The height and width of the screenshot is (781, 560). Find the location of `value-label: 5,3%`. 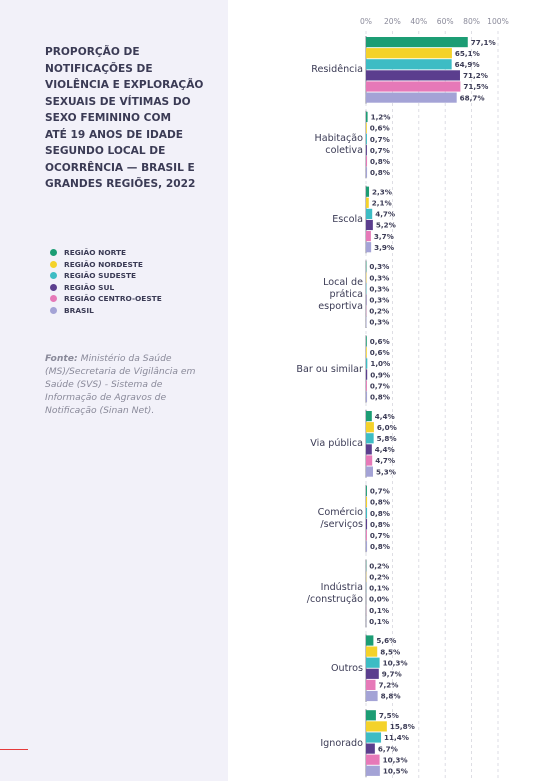

value-label: 5,3% is located at coordinates (386, 471).